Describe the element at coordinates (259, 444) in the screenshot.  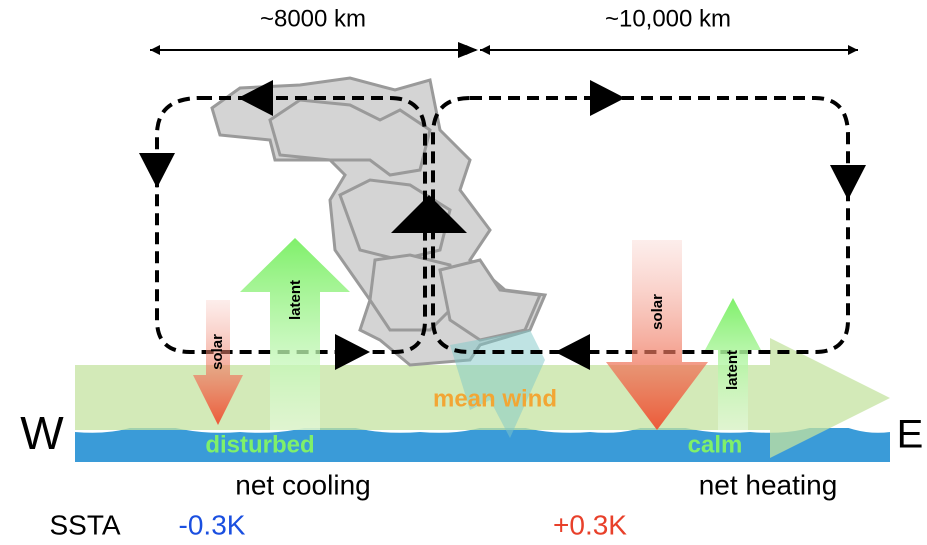
I see `sea-state-label: disturbed` at that location.